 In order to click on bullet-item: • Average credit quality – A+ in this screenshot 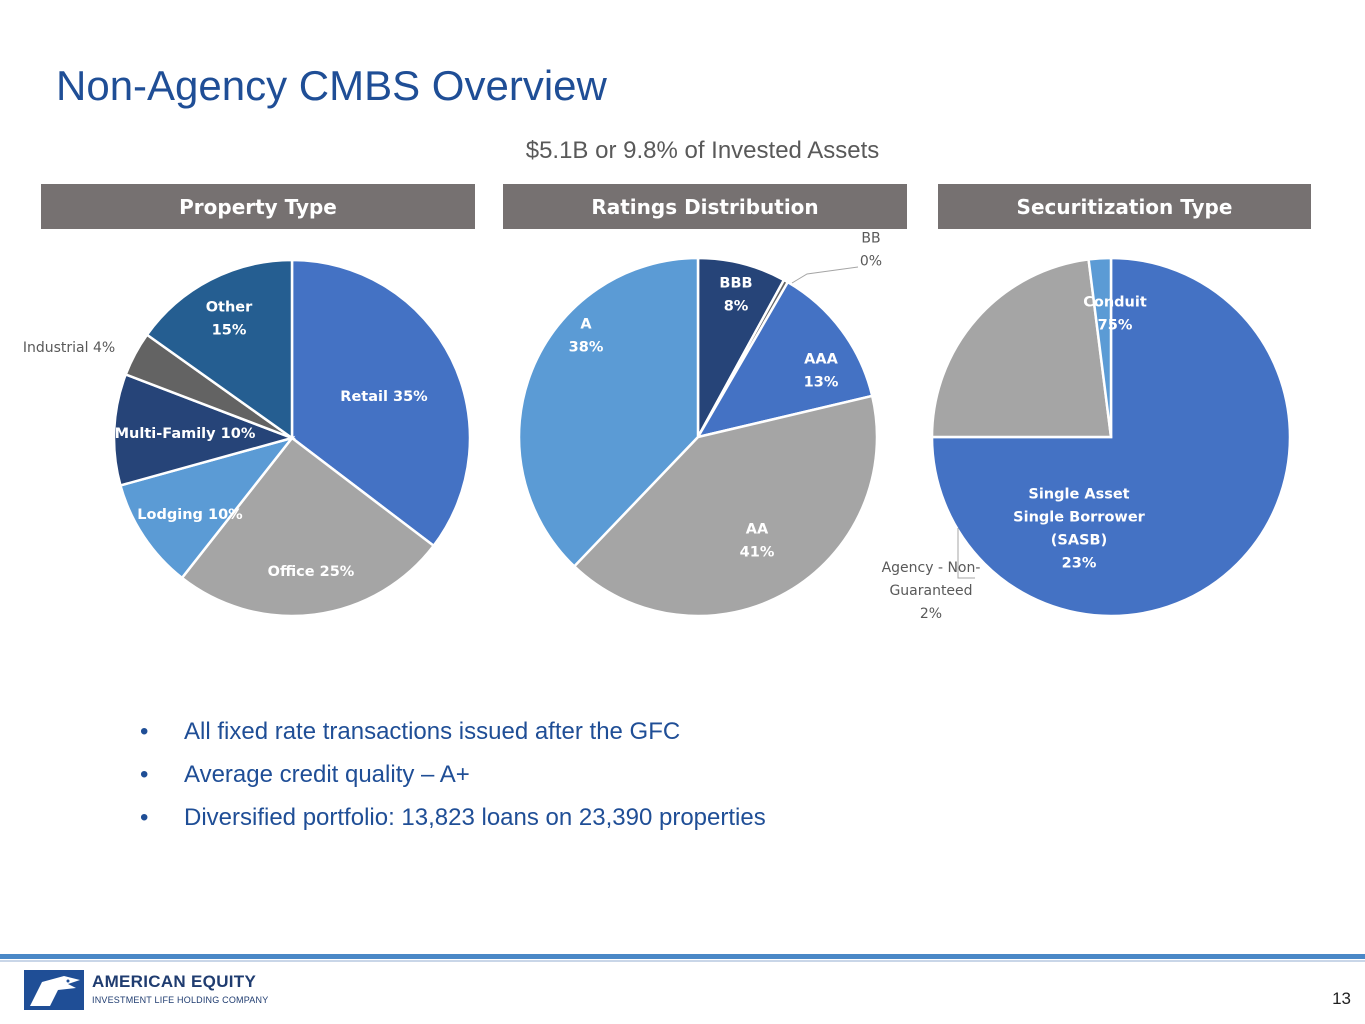, I will do `click(453, 782)`.